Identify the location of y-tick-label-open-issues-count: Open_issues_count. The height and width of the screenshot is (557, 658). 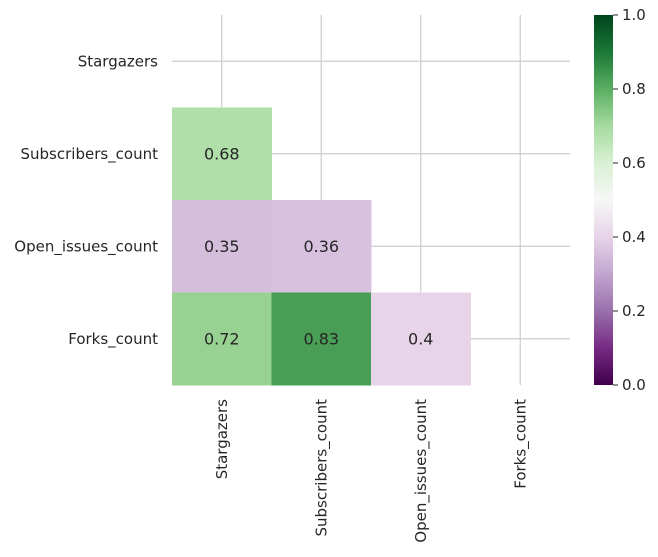
(86, 246).